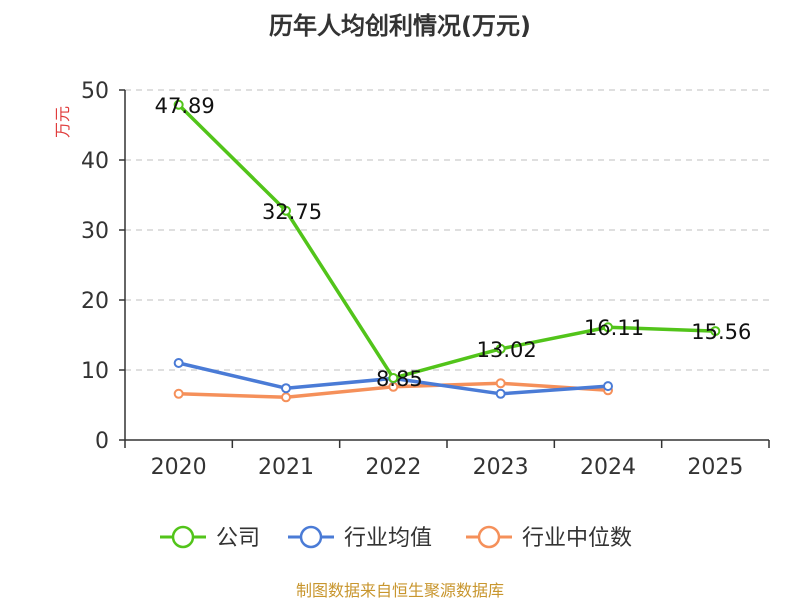 The image size is (800, 604). I want to click on data-label: 13.02, so click(507, 350).